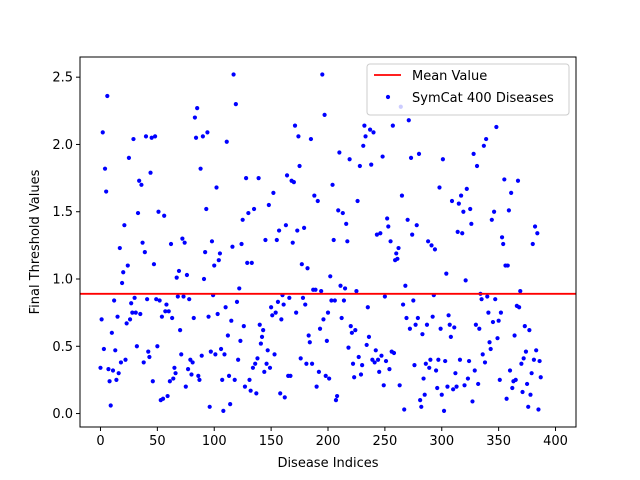 The width and height of the screenshot is (640, 480). What do you see at coordinates (35, 241) in the screenshot?
I see `y-axis-label: Final Threshold Values` at bounding box center [35, 241].